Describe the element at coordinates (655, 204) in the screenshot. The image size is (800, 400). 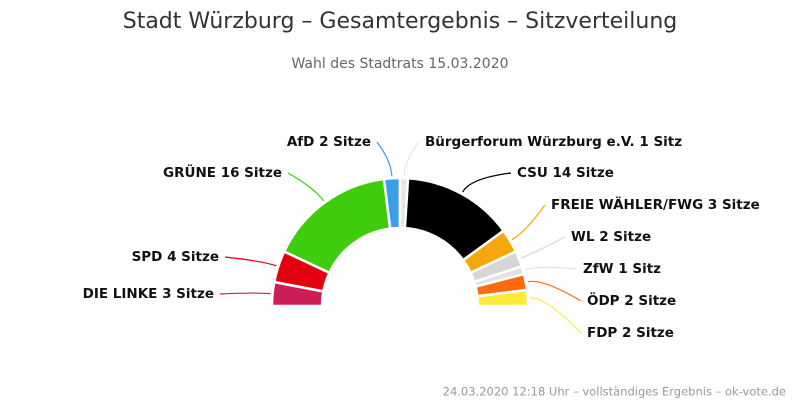
I see `data-label: FREIE WÄHLER/FWG 3 Sitze` at that location.